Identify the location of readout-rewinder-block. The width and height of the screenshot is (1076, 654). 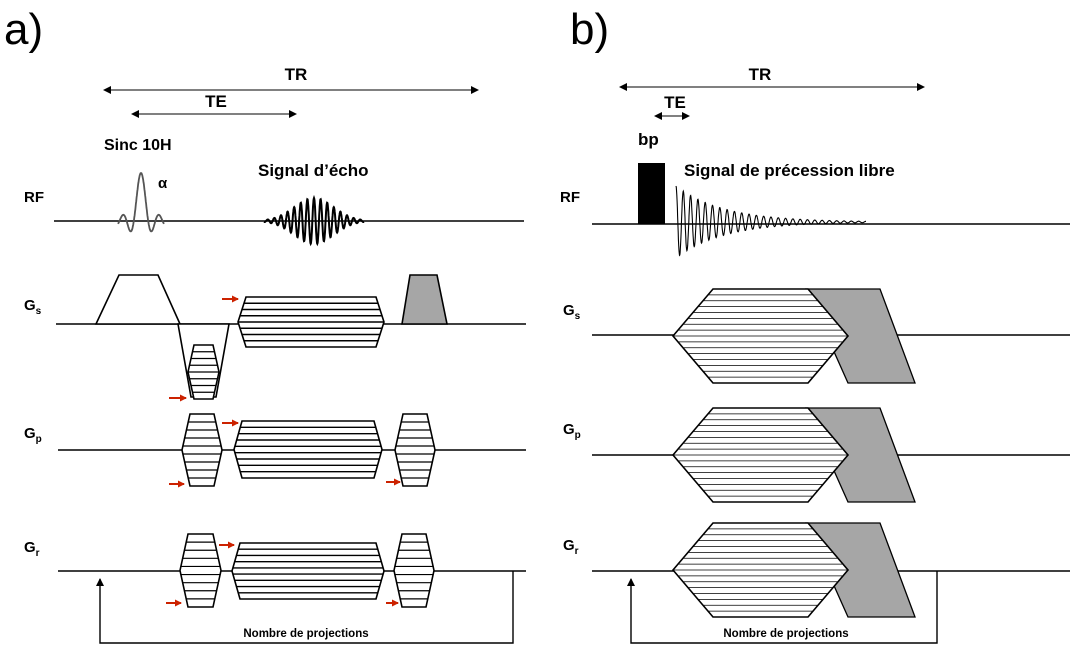
(414, 570).